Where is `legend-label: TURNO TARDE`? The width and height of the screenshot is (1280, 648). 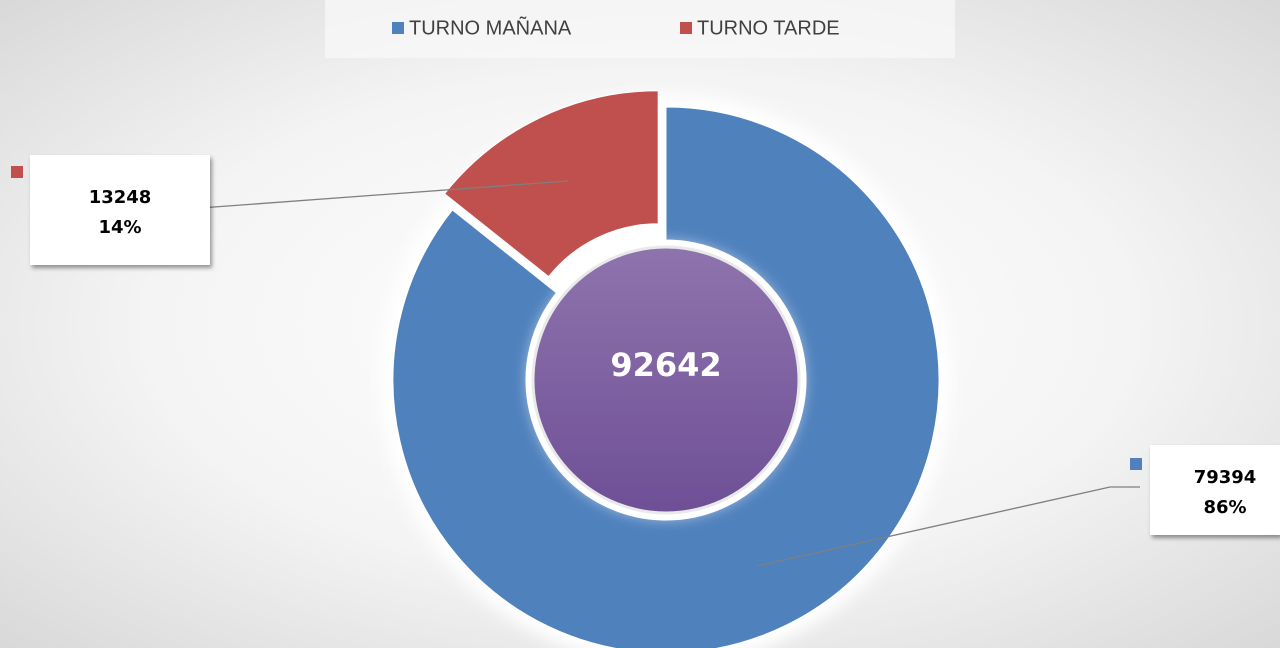 legend-label: TURNO TARDE is located at coordinates (768, 28).